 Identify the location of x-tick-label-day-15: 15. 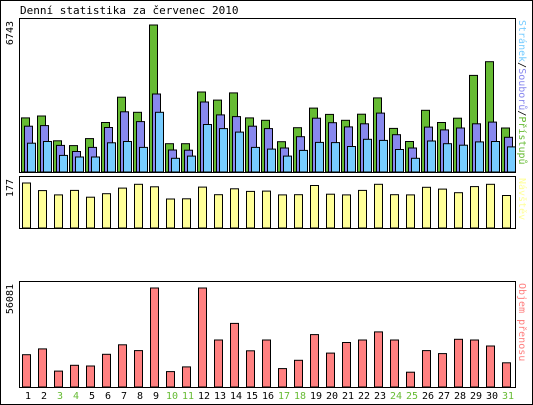
(252, 396).